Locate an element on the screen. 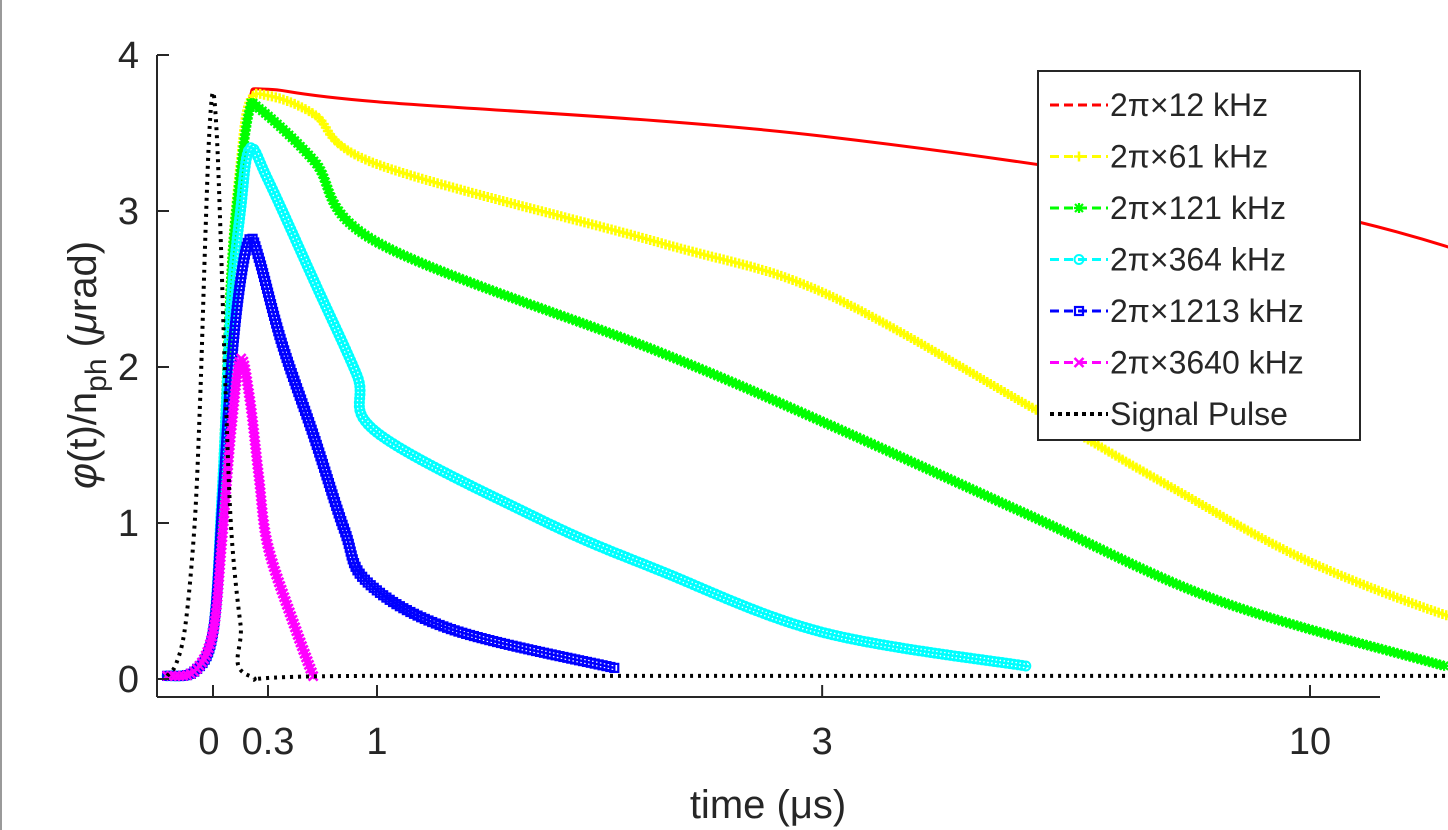 Image resolution: width=1448 pixels, height=830 pixels. y-axis-label: φ(t)/nph (μrad) is located at coordinates (87, 365).